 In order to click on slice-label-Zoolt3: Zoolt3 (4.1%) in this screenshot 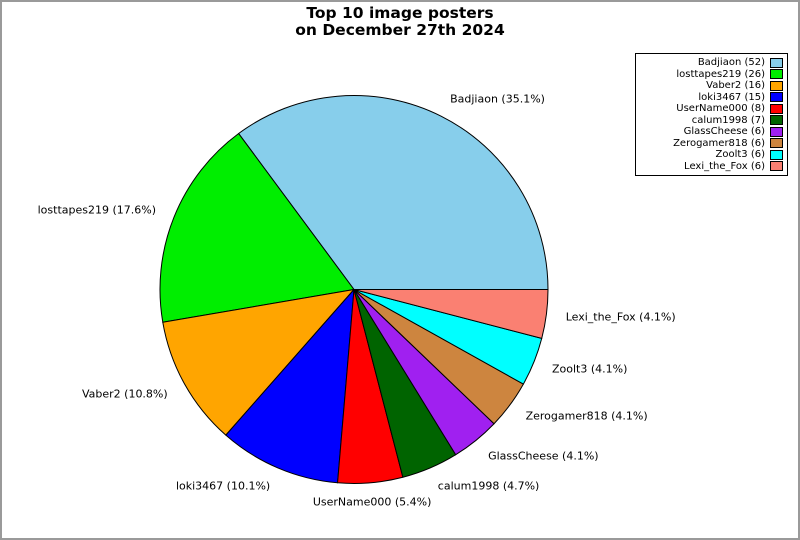, I will do `click(590, 369)`.